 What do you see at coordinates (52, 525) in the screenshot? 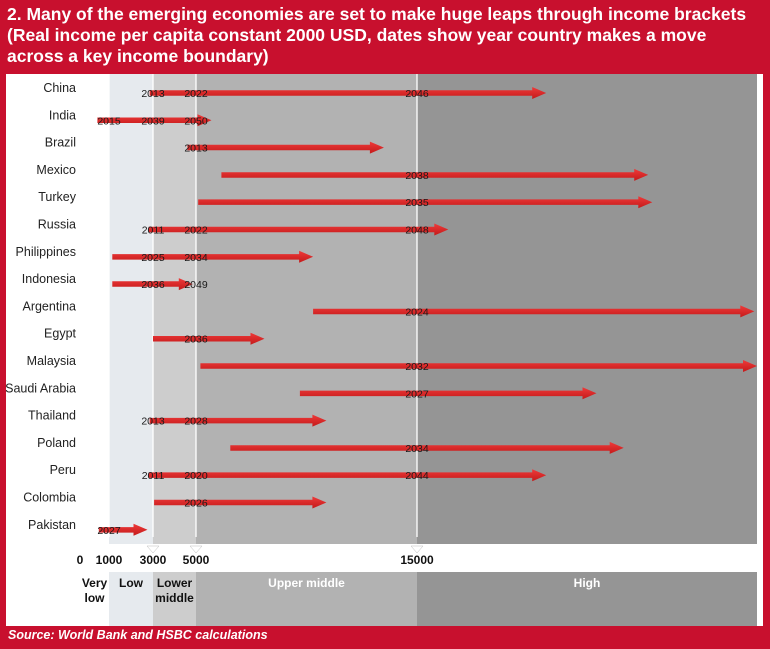
I see `country-label-pakistan: Pakistan` at bounding box center [52, 525].